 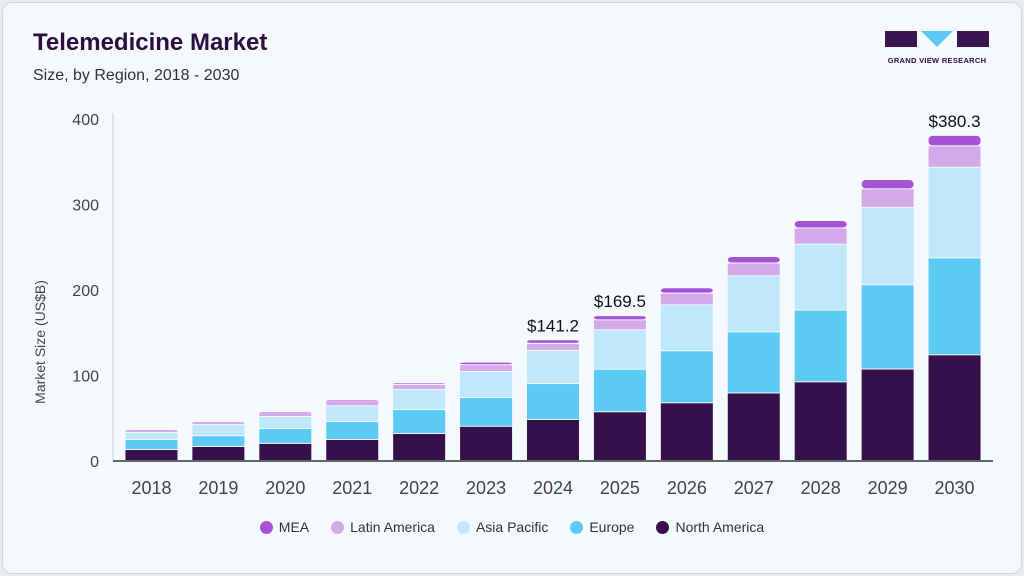 What do you see at coordinates (218, 488) in the screenshot?
I see `x-tick-label: 2019` at bounding box center [218, 488].